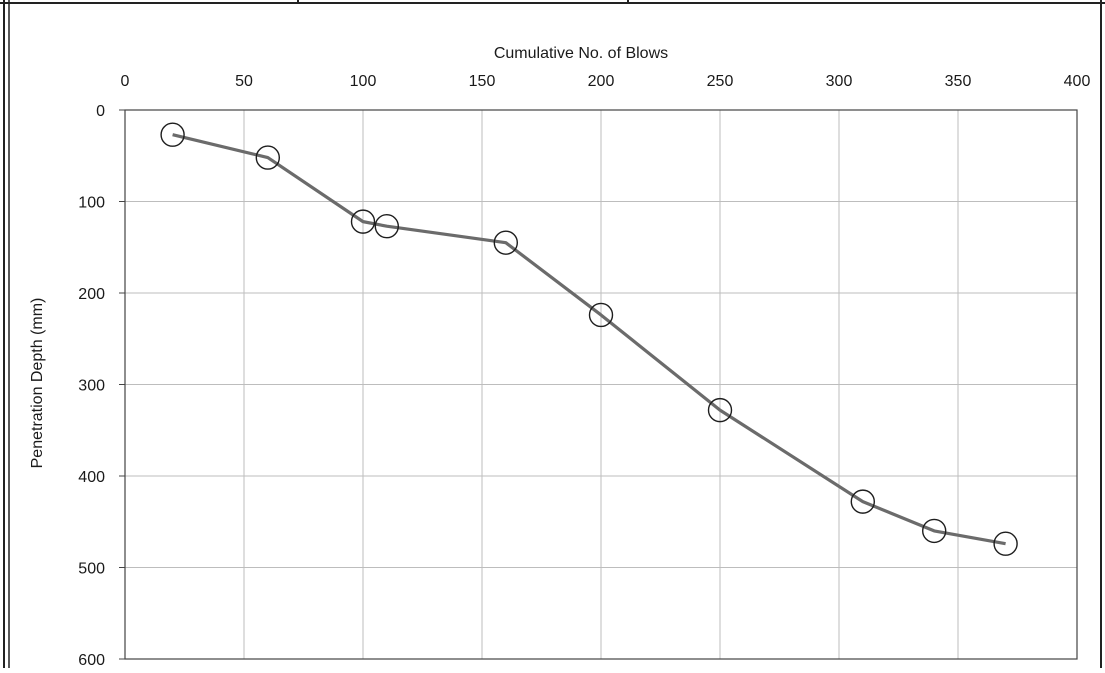 This screenshot has height=673, width=1105. I want to click on x-tick-label: 250, so click(720, 81).